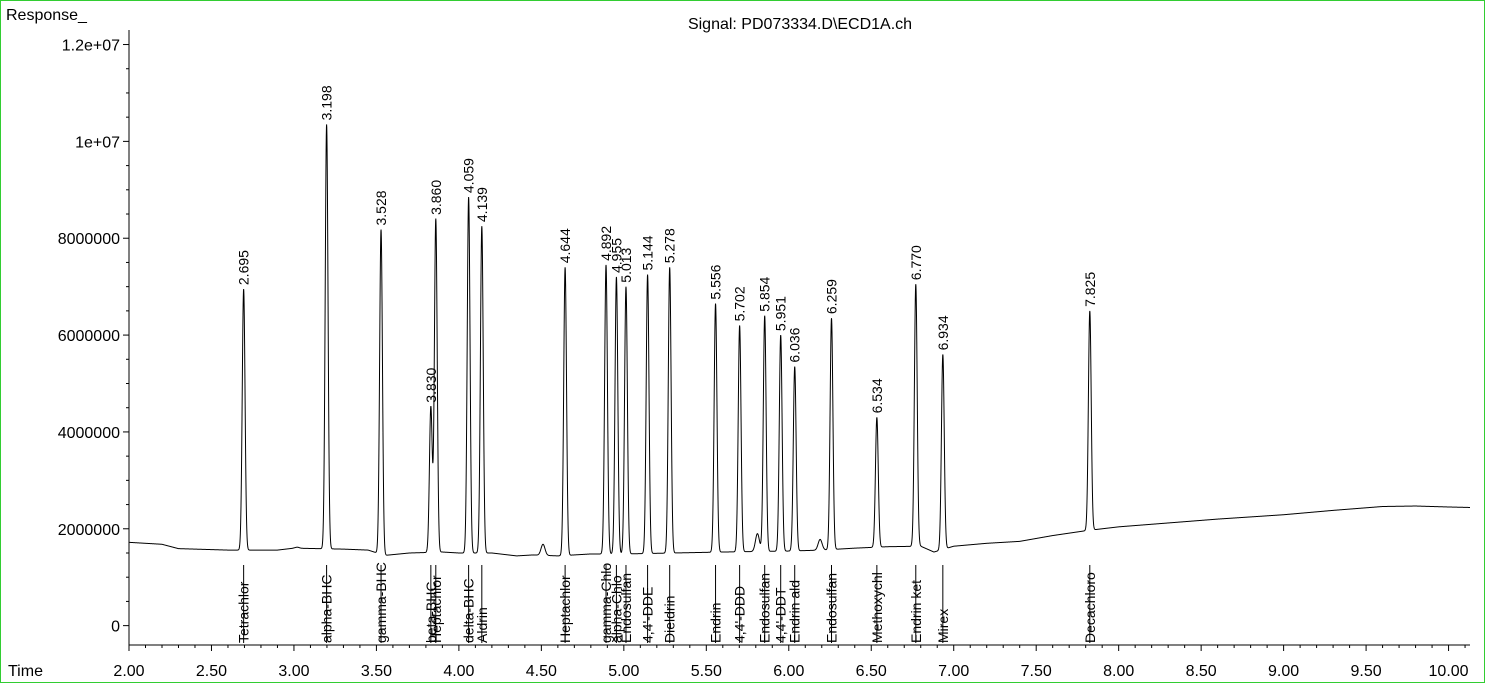 Image resolution: width=1485 pixels, height=683 pixels. I want to click on x-tick-label: 3.00, so click(293, 671).